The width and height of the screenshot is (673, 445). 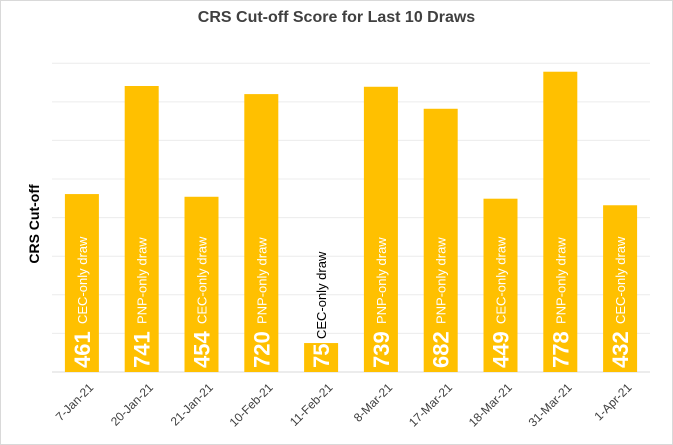 What do you see at coordinates (132, 404) in the screenshot?
I see `x-tick-label: 20-Jan-21` at bounding box center [132, 404].